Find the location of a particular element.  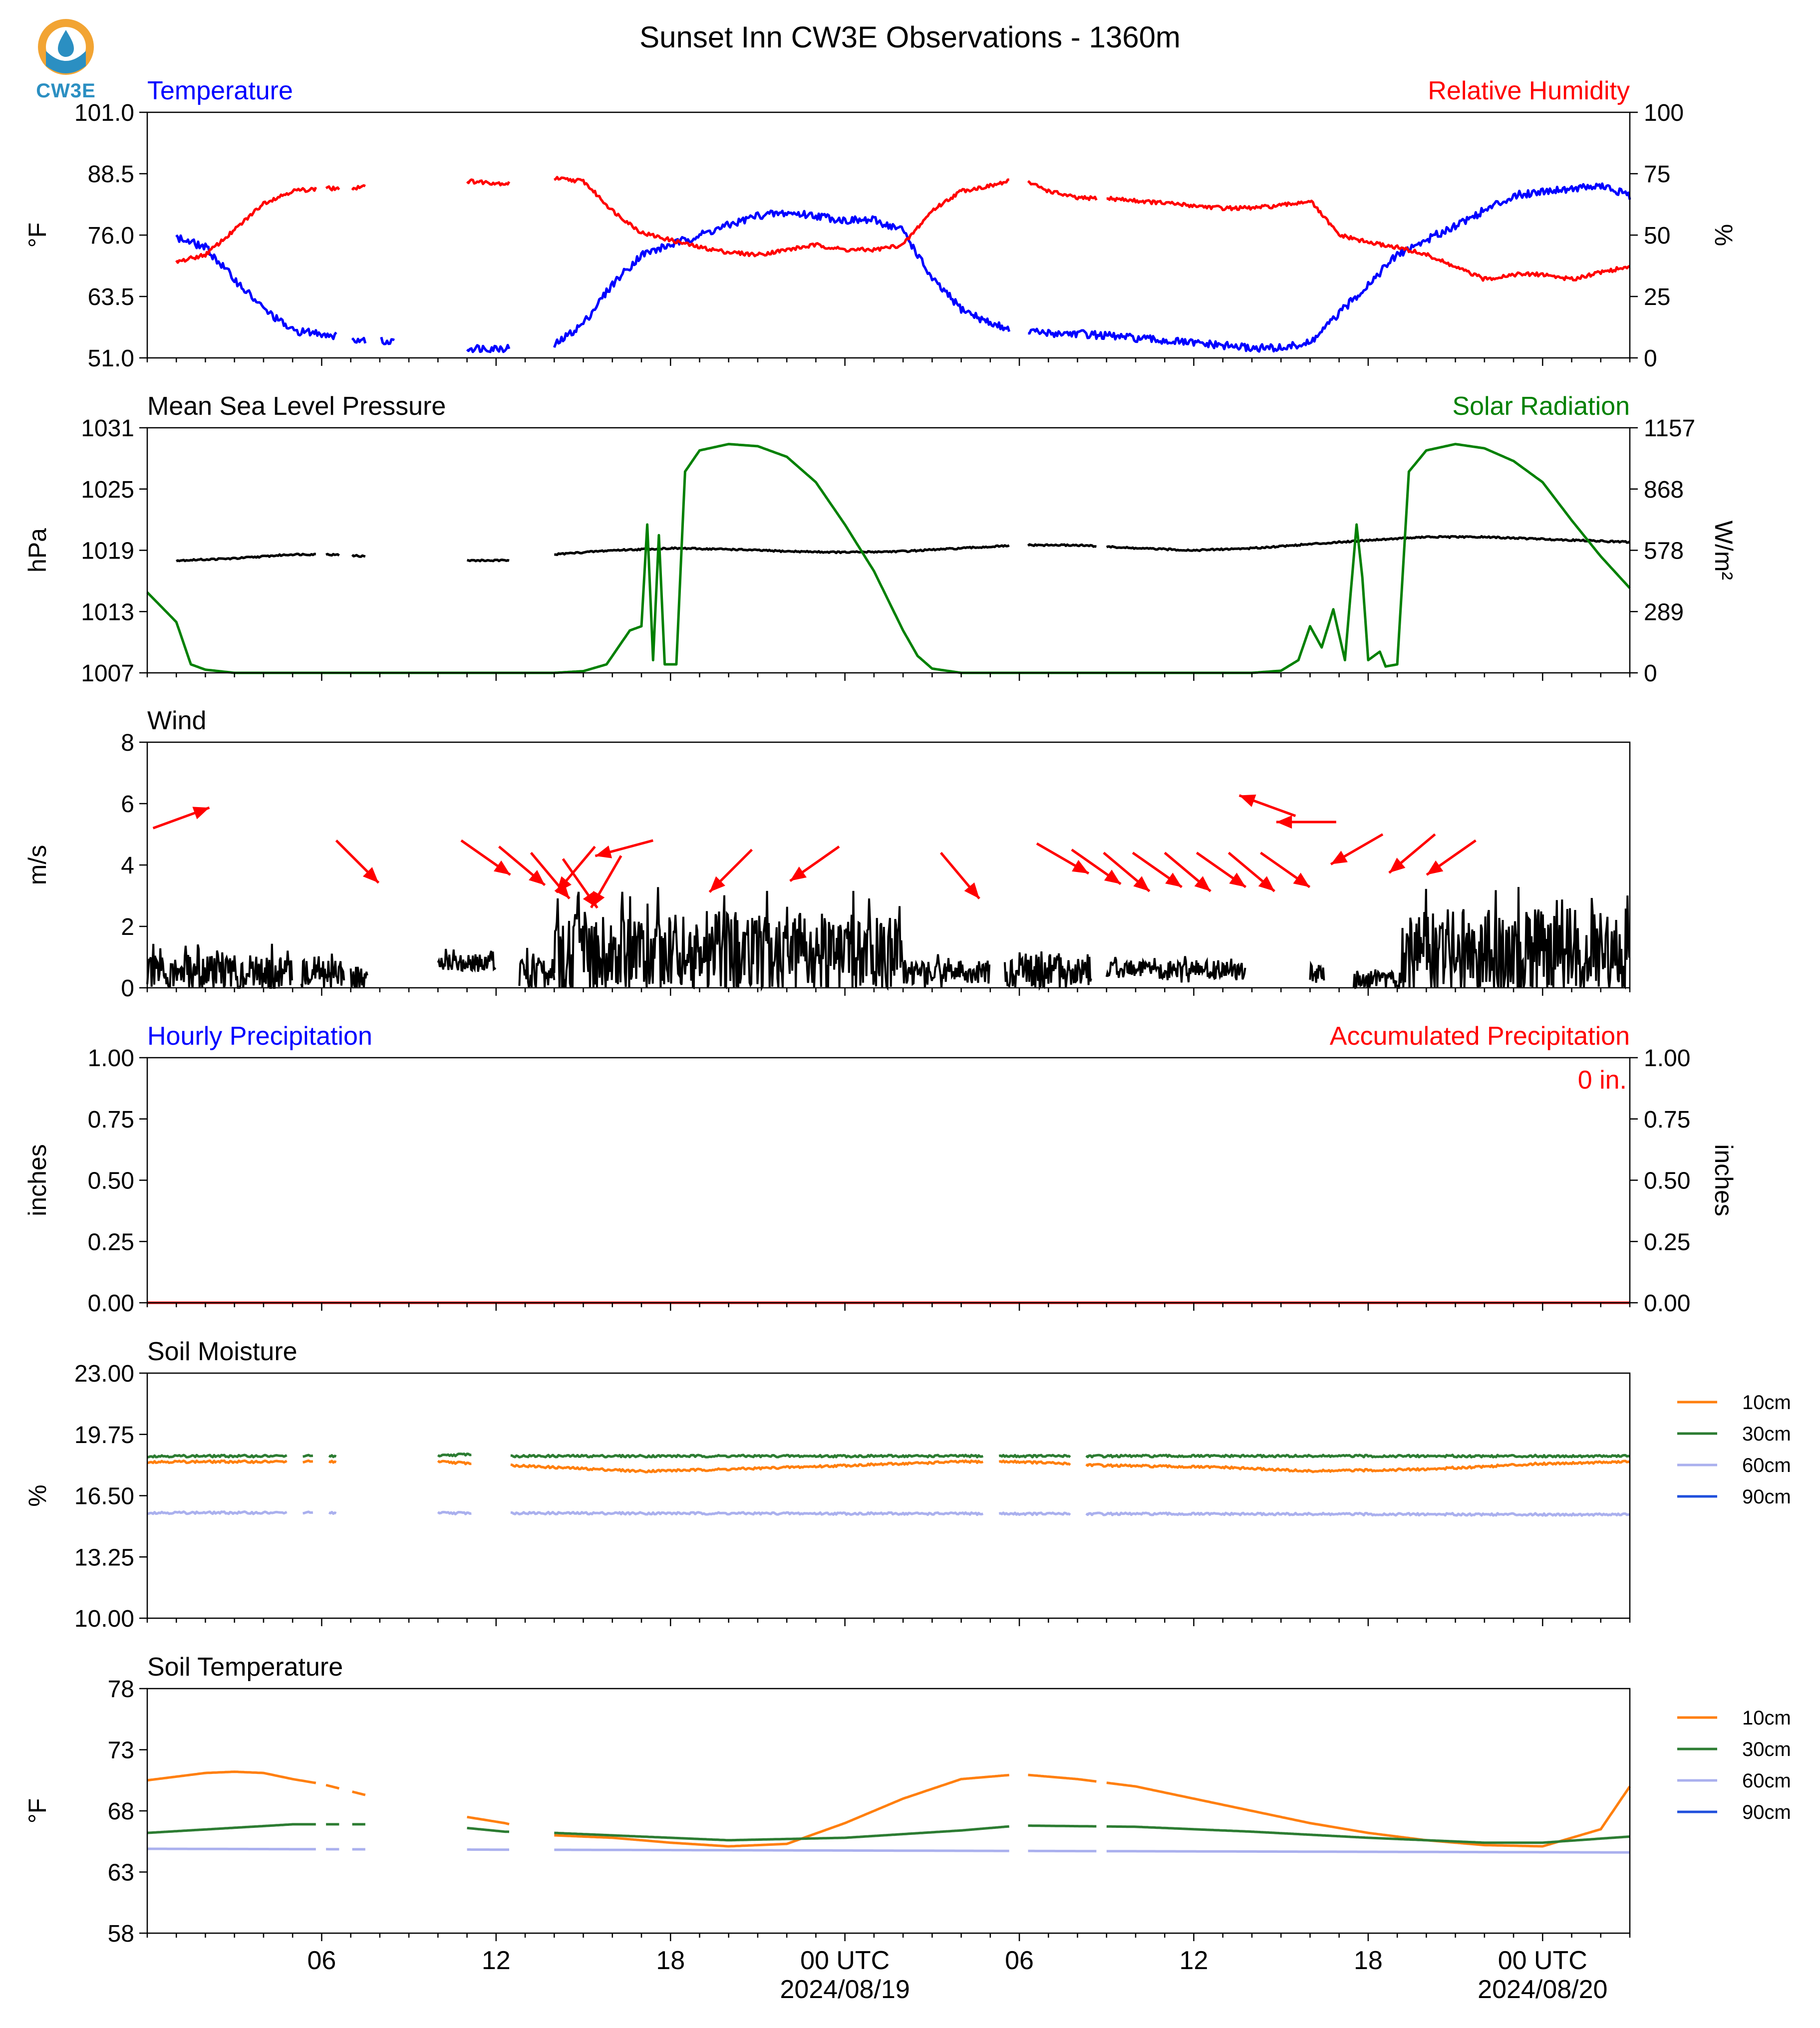

y-tick-label-right: 0.00 is located at coordinates (1667, 1303).